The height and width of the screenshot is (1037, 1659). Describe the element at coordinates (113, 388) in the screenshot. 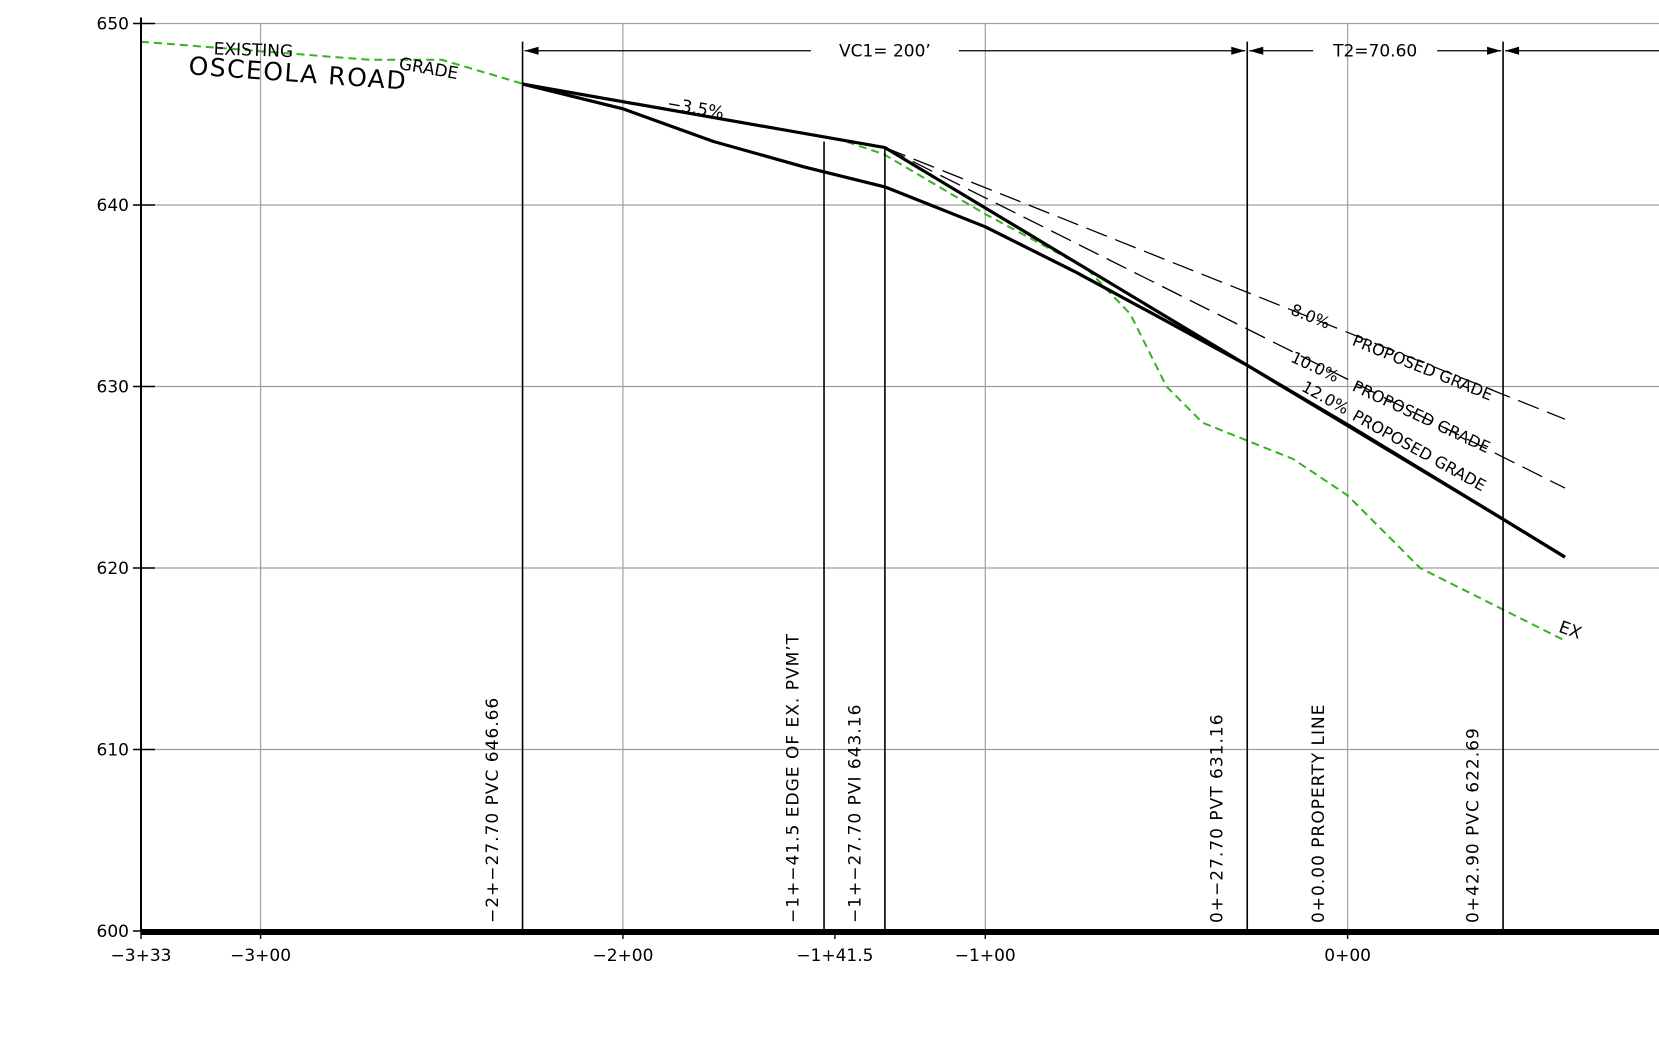

I see `y-tick-label: 630` at that location.